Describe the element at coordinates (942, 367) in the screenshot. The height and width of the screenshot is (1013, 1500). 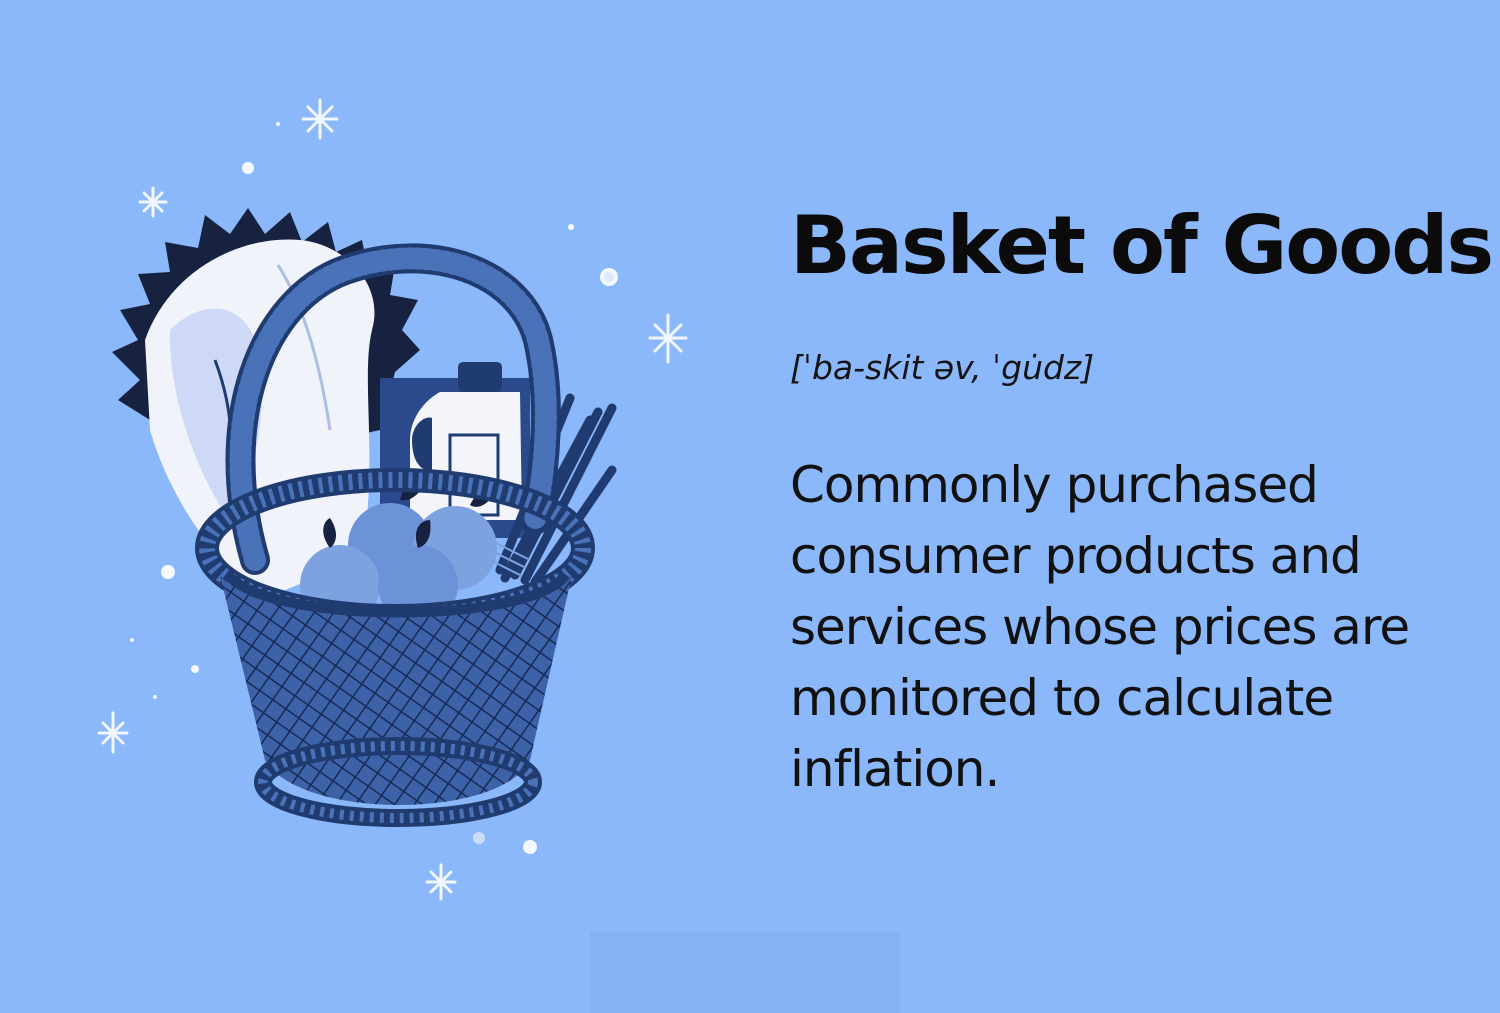
I see `pronunciation-text: [ˈba-skit əv, ˈgu̇dz]` at that location.